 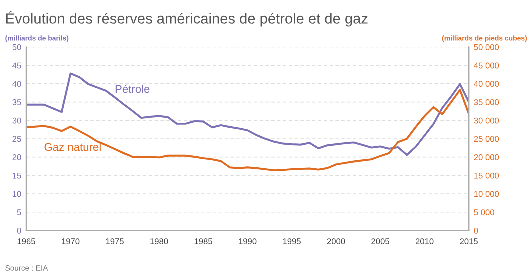 What do you see at coordinates (115, 241) in the screenshot?
I see `x-tick-label: 1975` at bounding box center [115, 241].